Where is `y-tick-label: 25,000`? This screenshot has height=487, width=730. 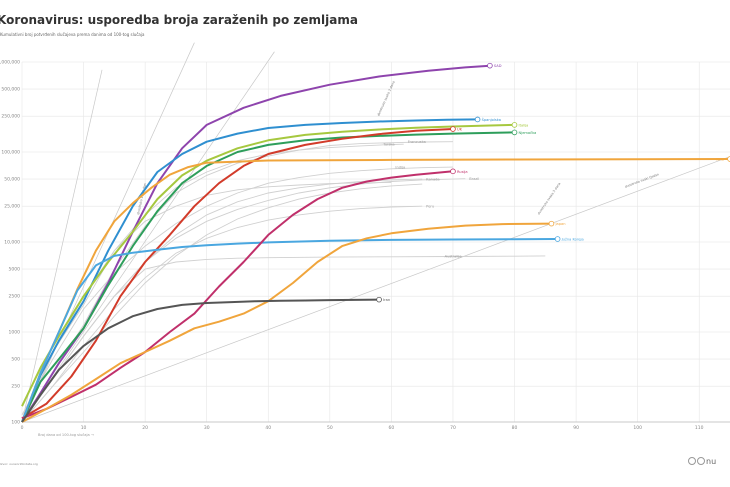 y-tick-label: 25,000 is located at coordinates (12, 207).